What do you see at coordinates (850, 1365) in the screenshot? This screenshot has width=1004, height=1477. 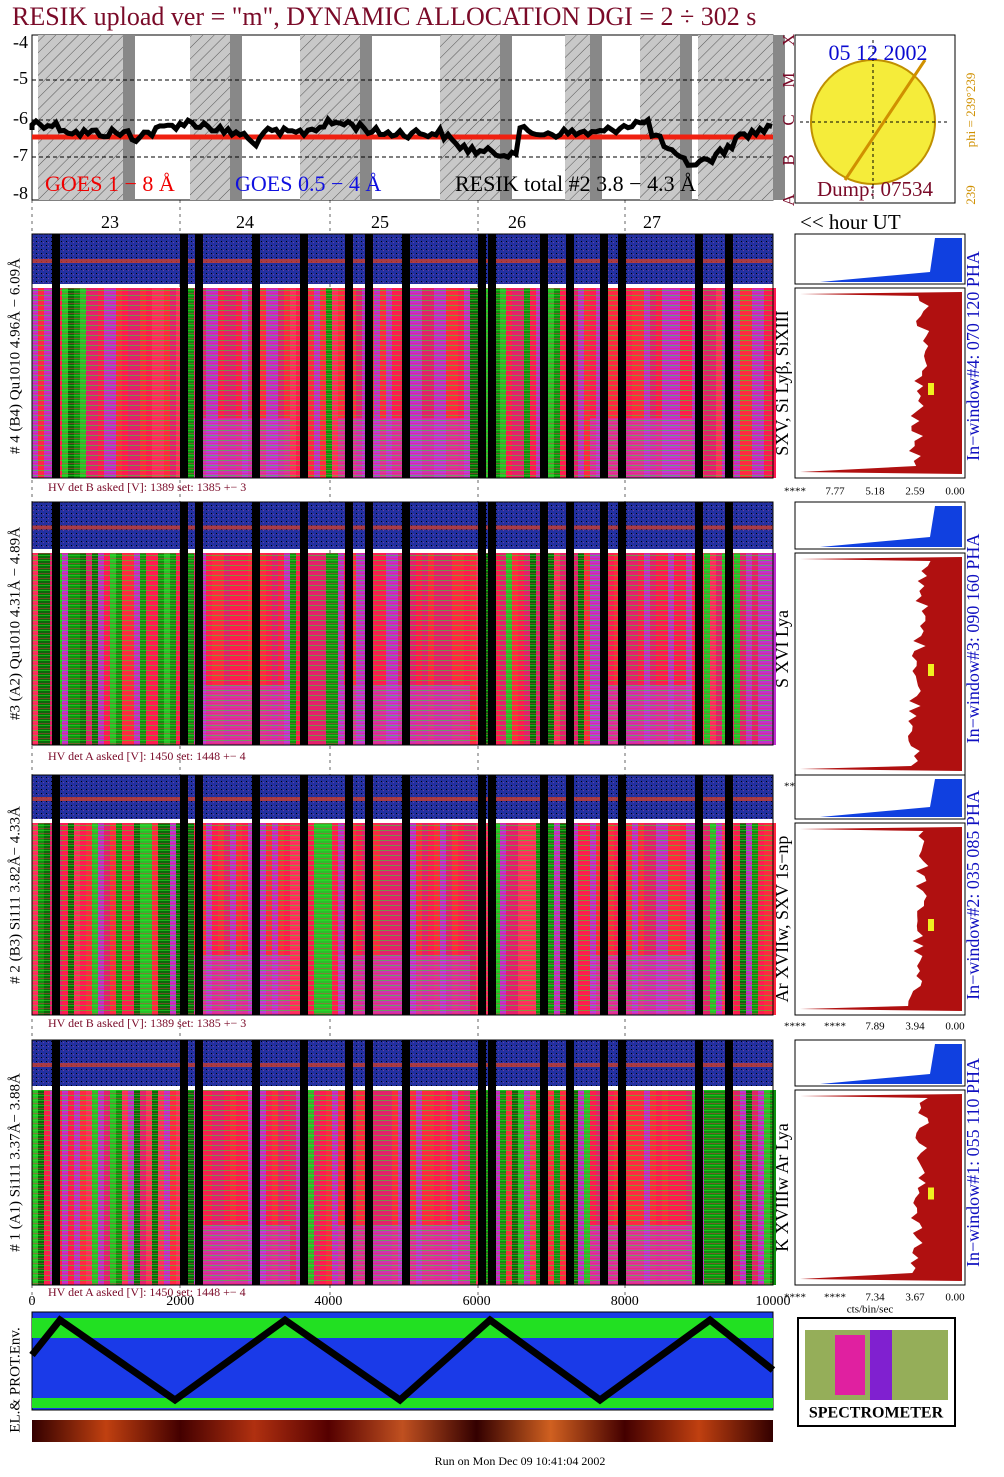 I see `logo-pink` at bounding box center [850, 1365].